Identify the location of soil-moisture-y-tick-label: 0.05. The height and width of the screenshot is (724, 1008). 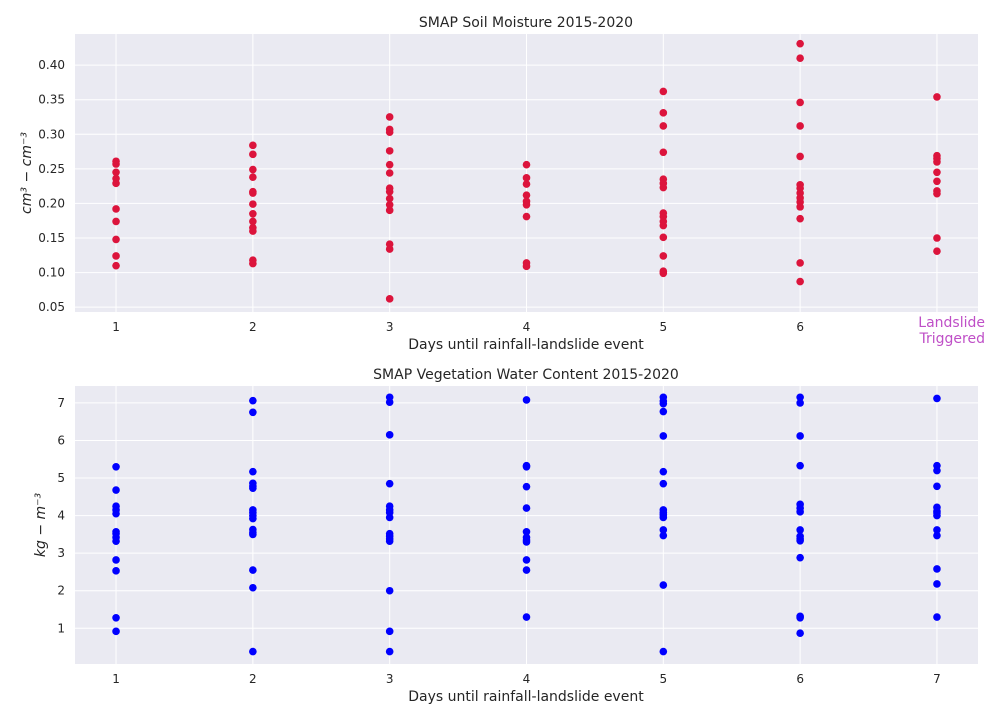
(51, 307).